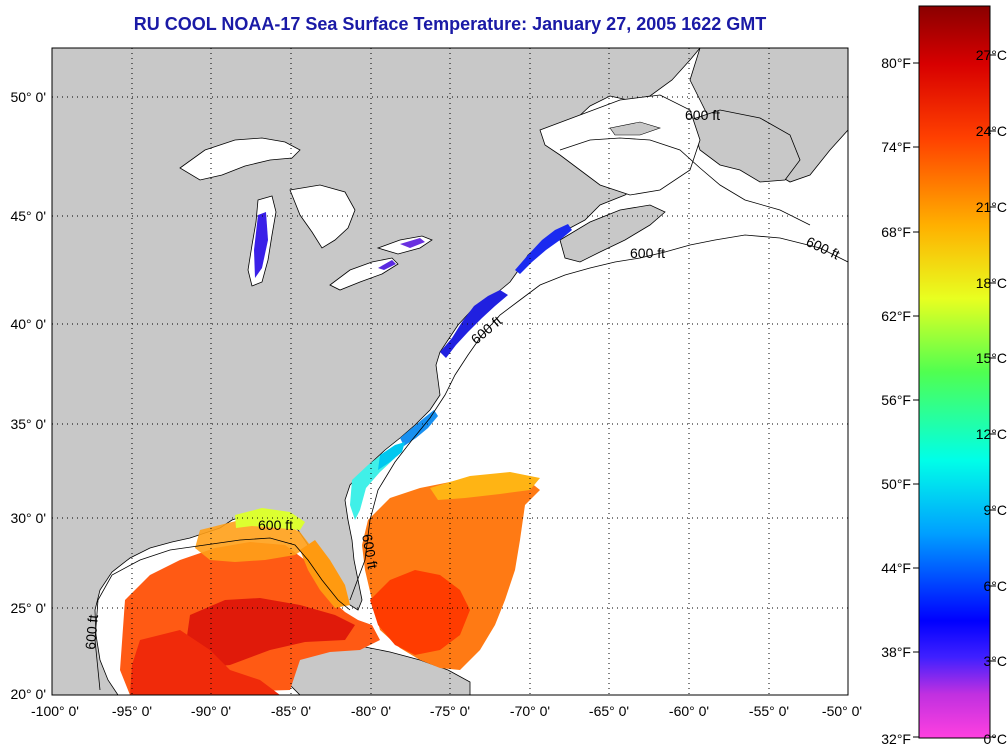 Image resolution: width=1008 pixels, height=754 pixels. What do you see at coordinates (28, 694) in the screenshot?
I see `lat-tick-label: 20° 0'` at bounding box center [28, 694].